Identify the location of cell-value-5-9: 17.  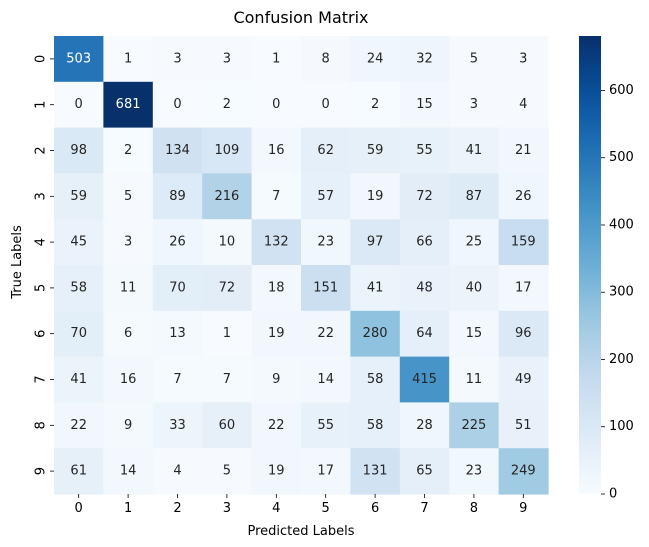
(523, 287).